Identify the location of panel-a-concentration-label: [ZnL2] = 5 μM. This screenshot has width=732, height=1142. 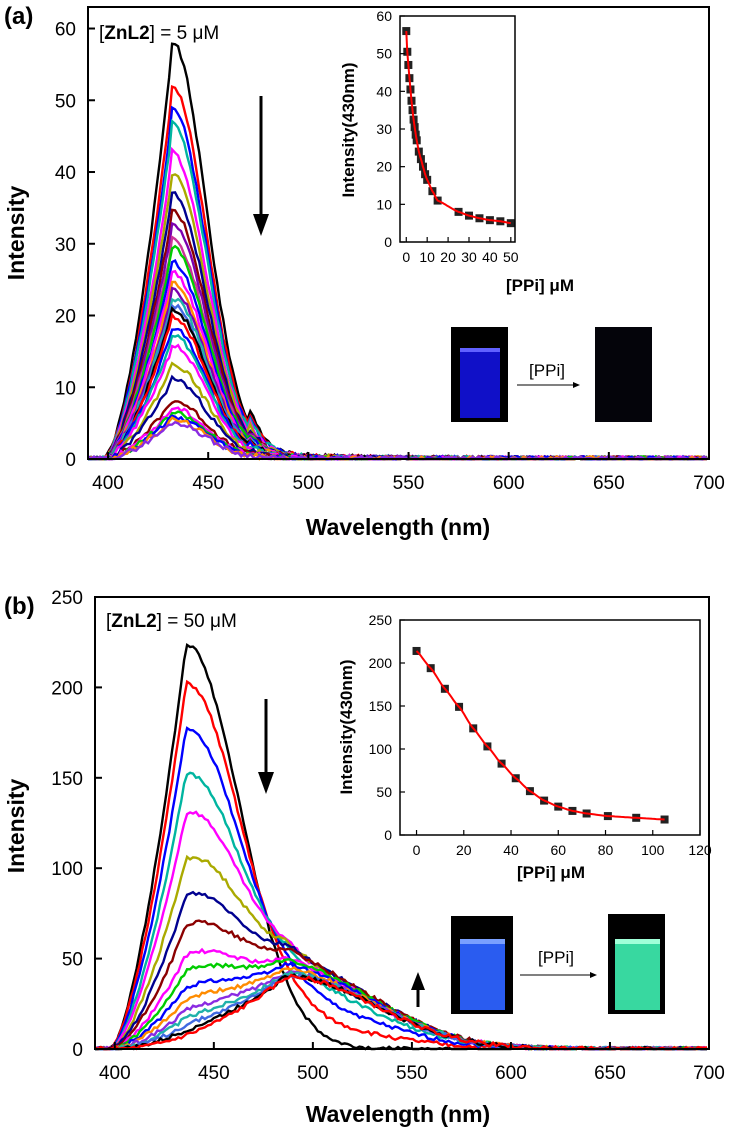
(159, 33).